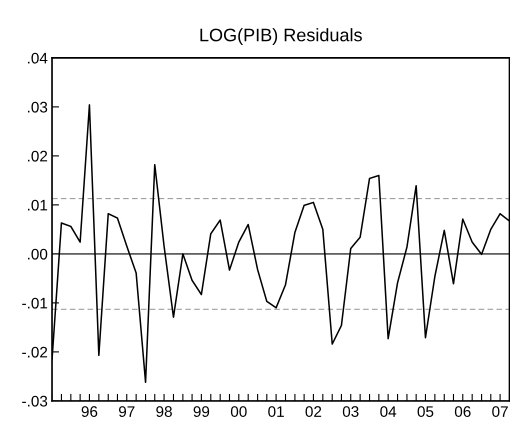 The width and height of the screenshot is (510, 432). I want to click on x-tick-label: 96, so click(90, 411).